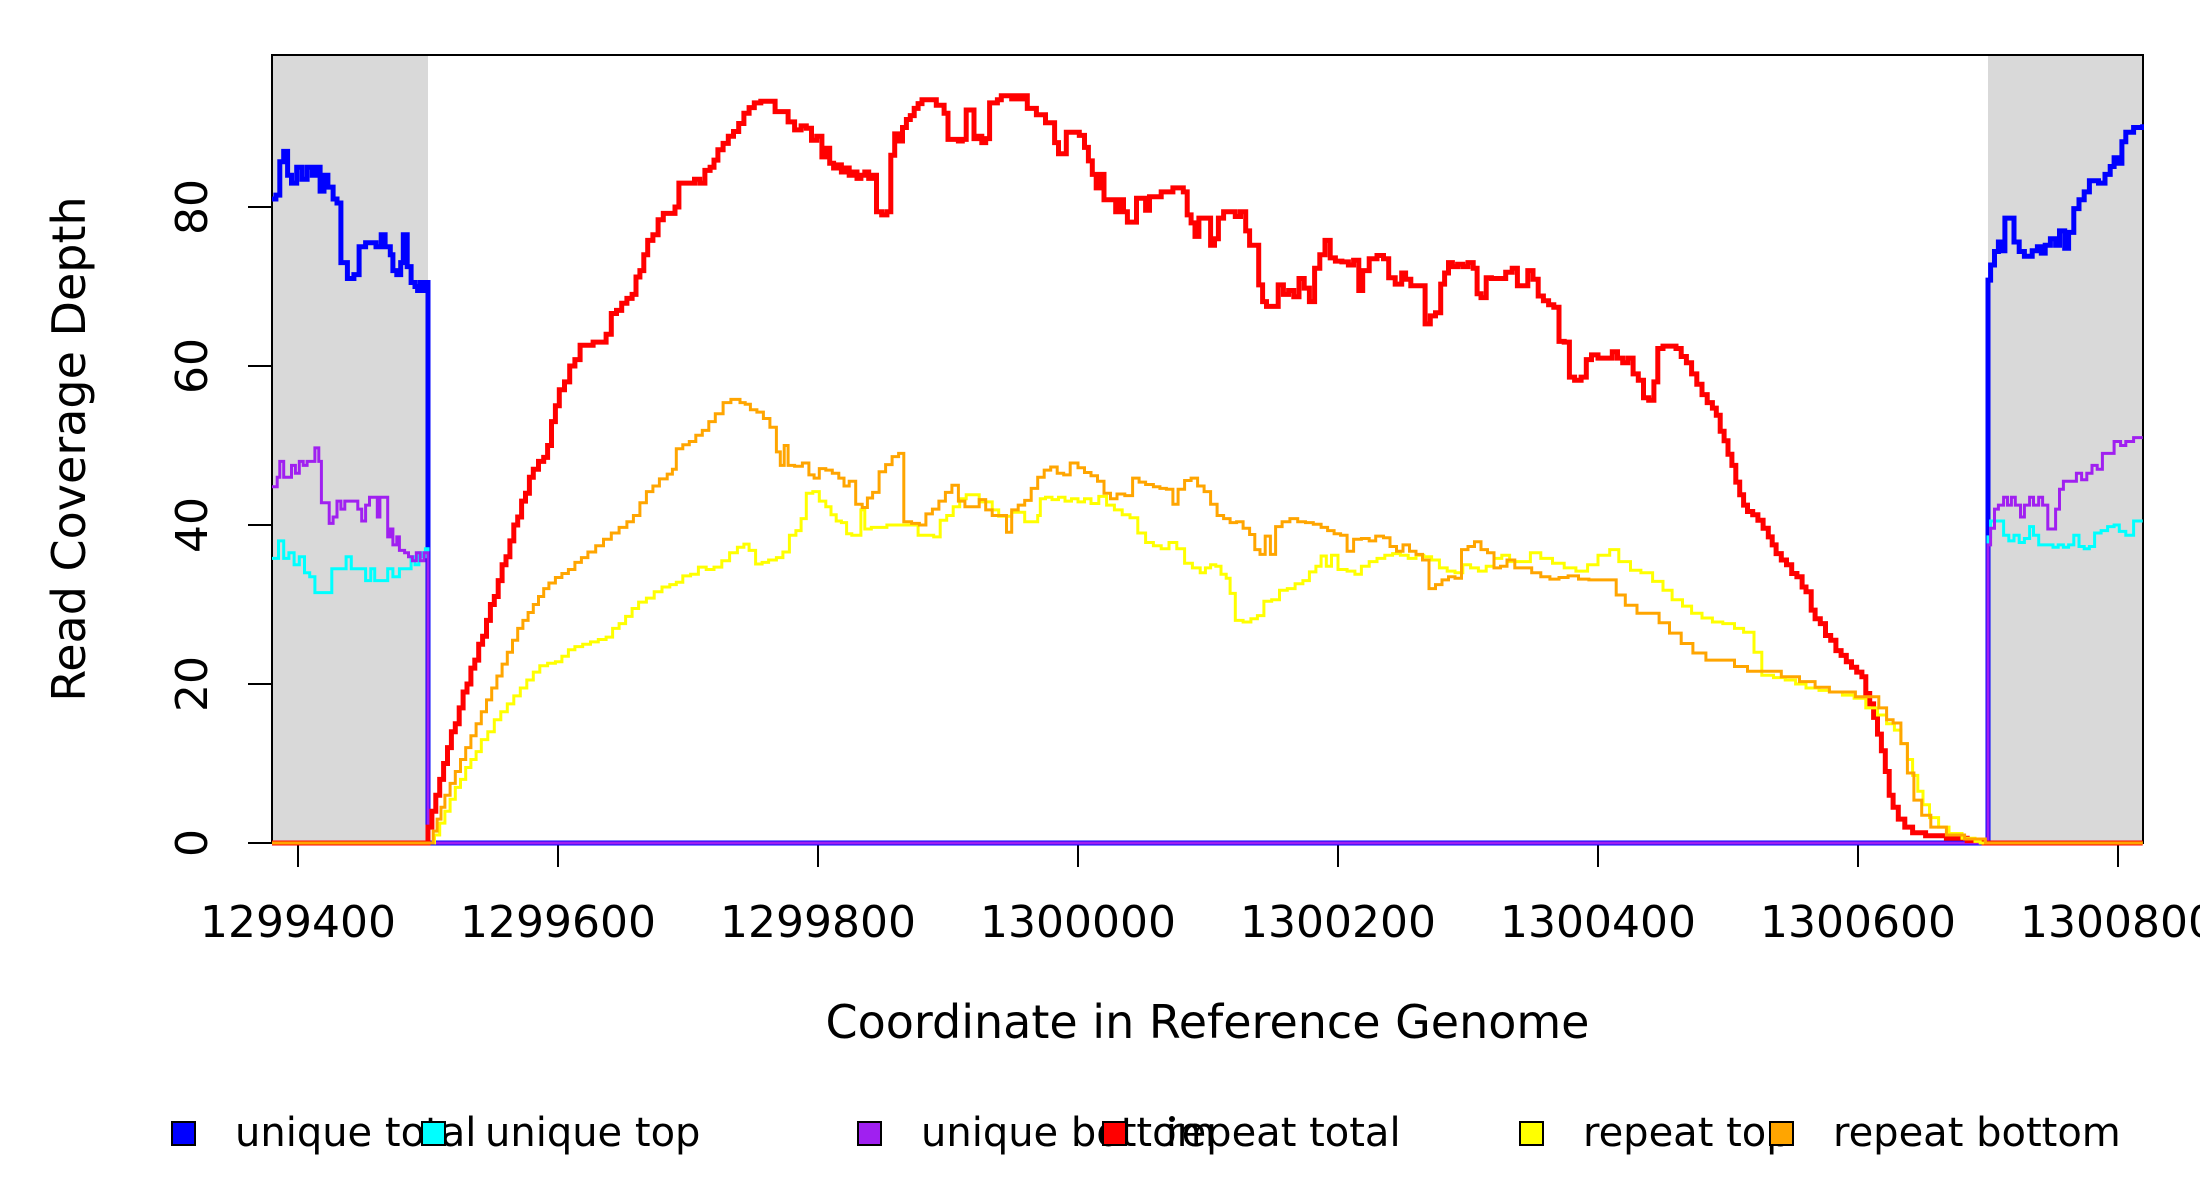 This screenshot has height=1200, width=2200. Describe the element at coordinates (298, 922) in the screenshot. I see `x-tick-label: 1299400` at that location.